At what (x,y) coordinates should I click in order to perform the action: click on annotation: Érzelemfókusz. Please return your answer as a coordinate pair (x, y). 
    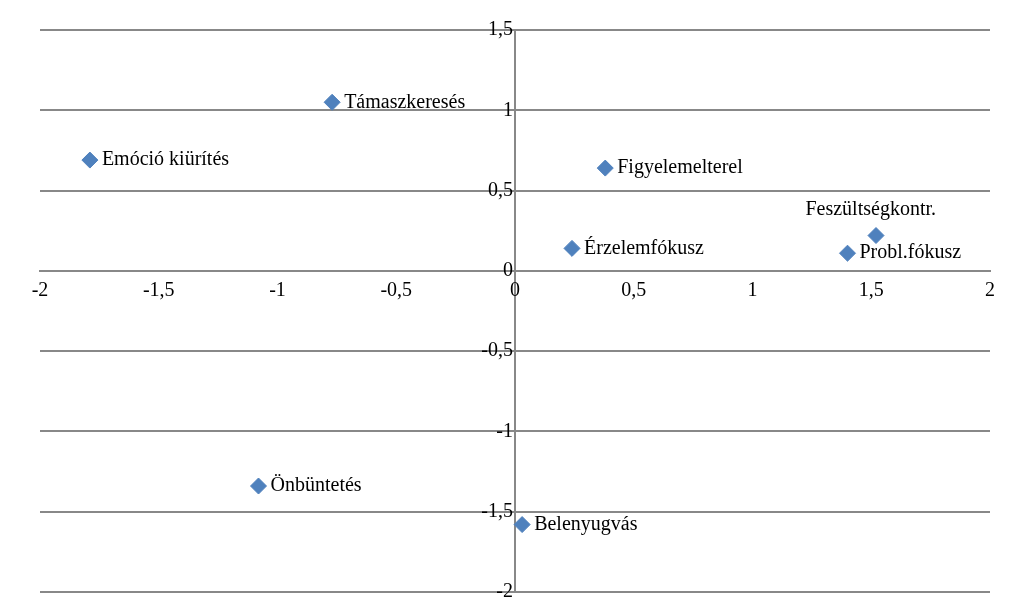
    Looking at the image, I should click on (644, 246).